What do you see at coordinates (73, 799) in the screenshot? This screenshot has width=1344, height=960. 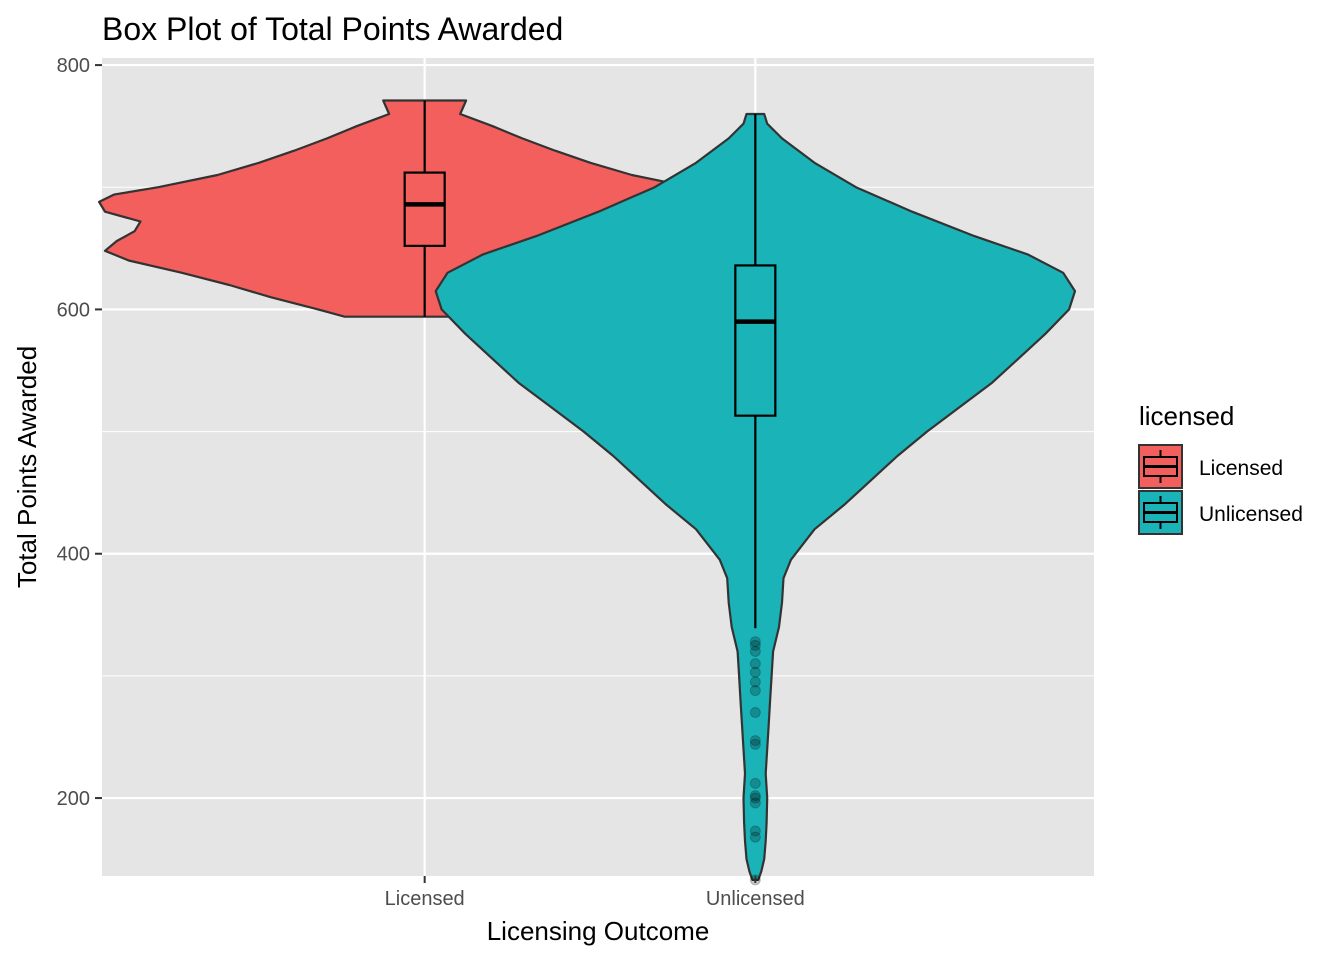 I see `y-tick-label: 200` at bounding box center [73, 799].